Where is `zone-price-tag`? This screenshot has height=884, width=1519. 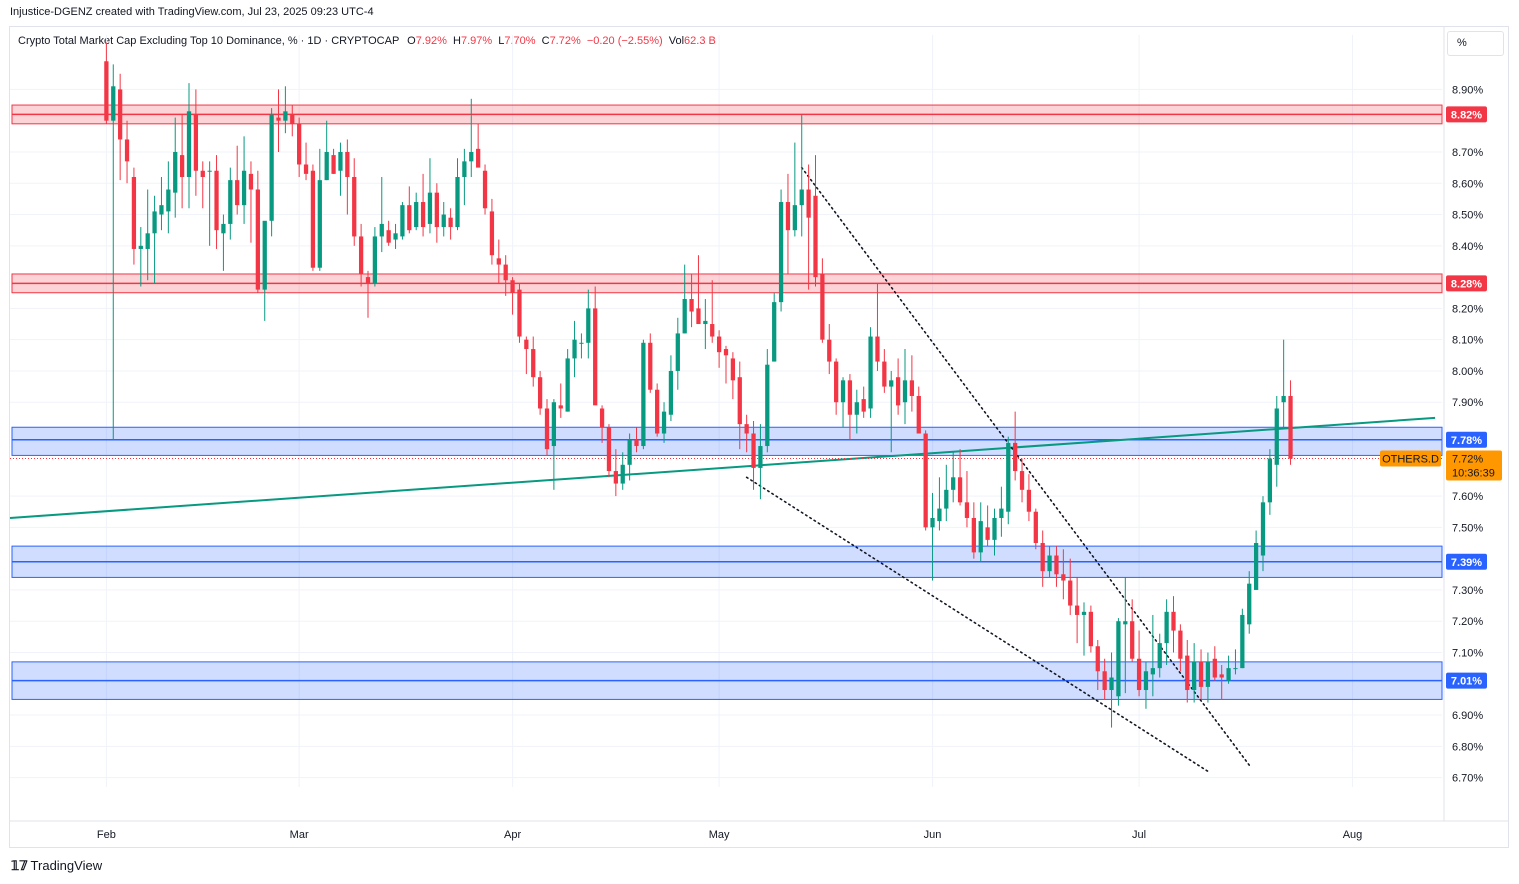 zone-price-tag is located at coordinates (1466, 680).